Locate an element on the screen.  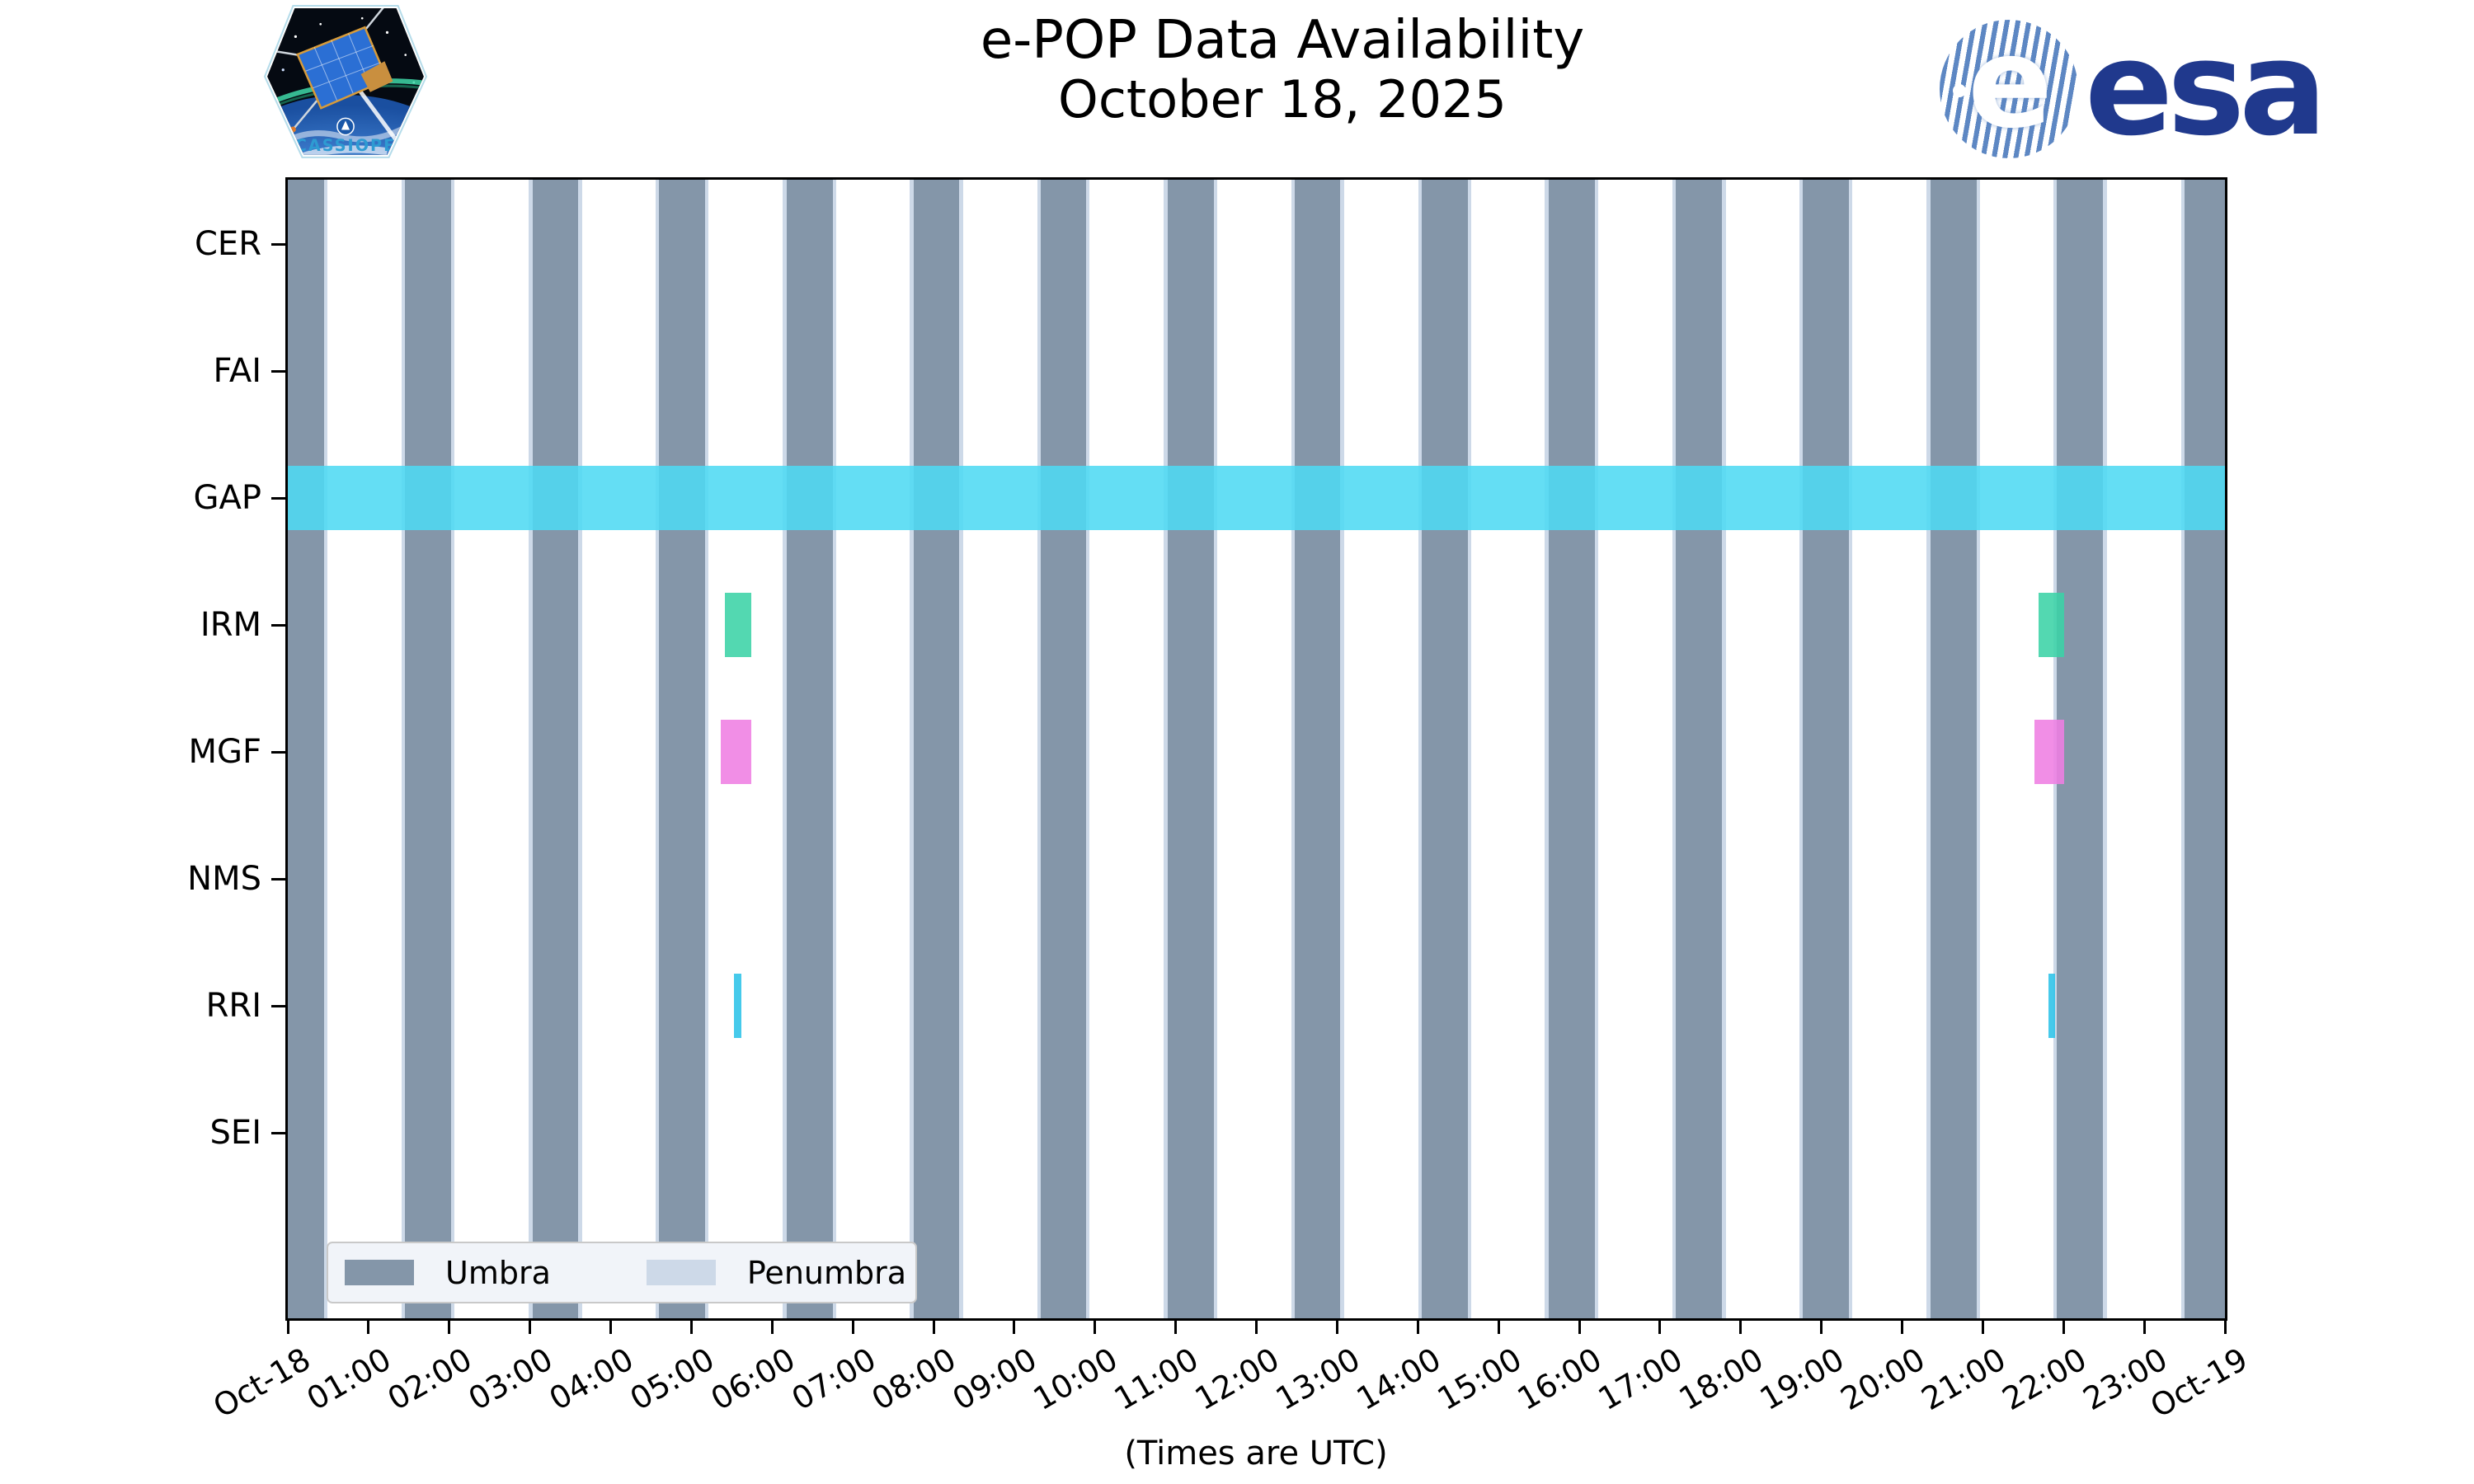
patch-beam is located at coordinates (378, 115).